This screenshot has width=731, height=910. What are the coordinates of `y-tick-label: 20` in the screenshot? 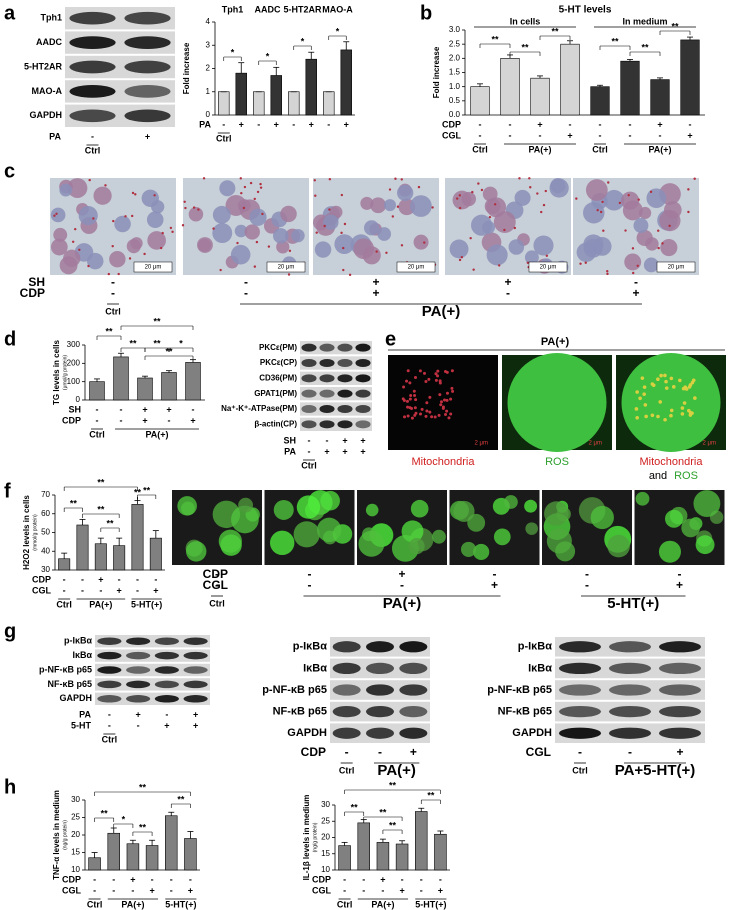 It's located at (75, 834).